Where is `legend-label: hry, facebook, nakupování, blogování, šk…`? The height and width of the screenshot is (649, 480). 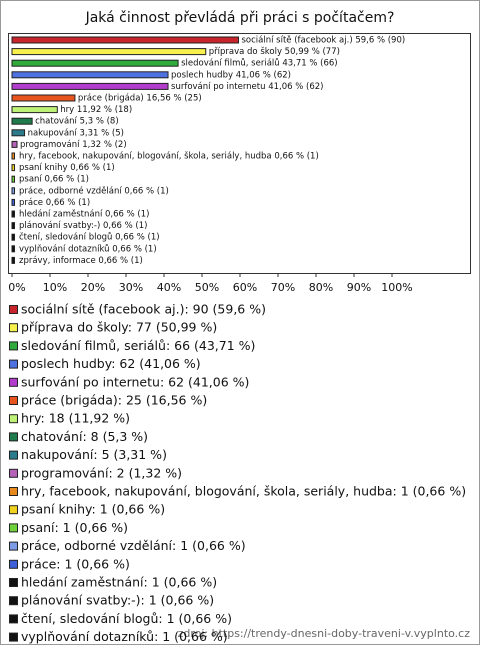
legend-label: hry, facebook, nakupování, blogování, šk… is located at coordinates (243, 491).